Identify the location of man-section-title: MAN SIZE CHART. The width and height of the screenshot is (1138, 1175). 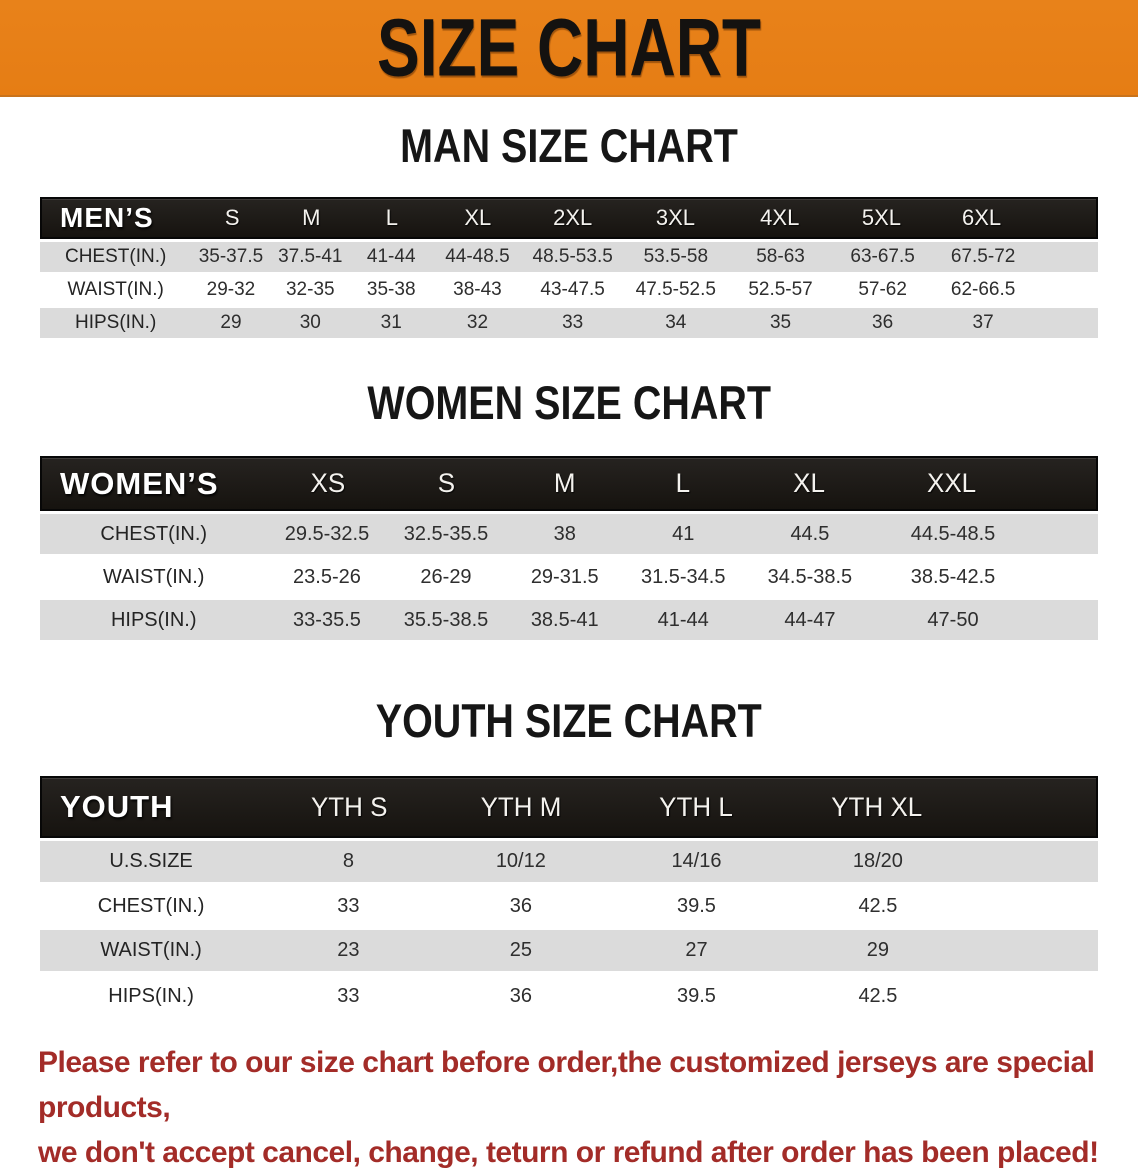
(569, 145).